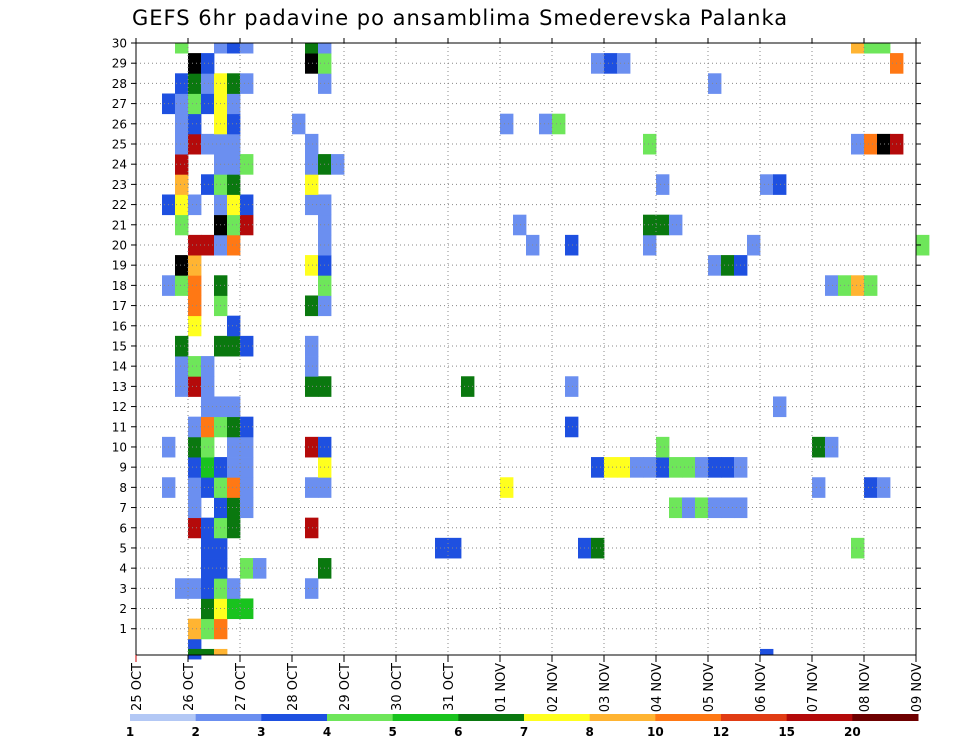  I want to click on y-tick-label: 20, so click(119, 245).